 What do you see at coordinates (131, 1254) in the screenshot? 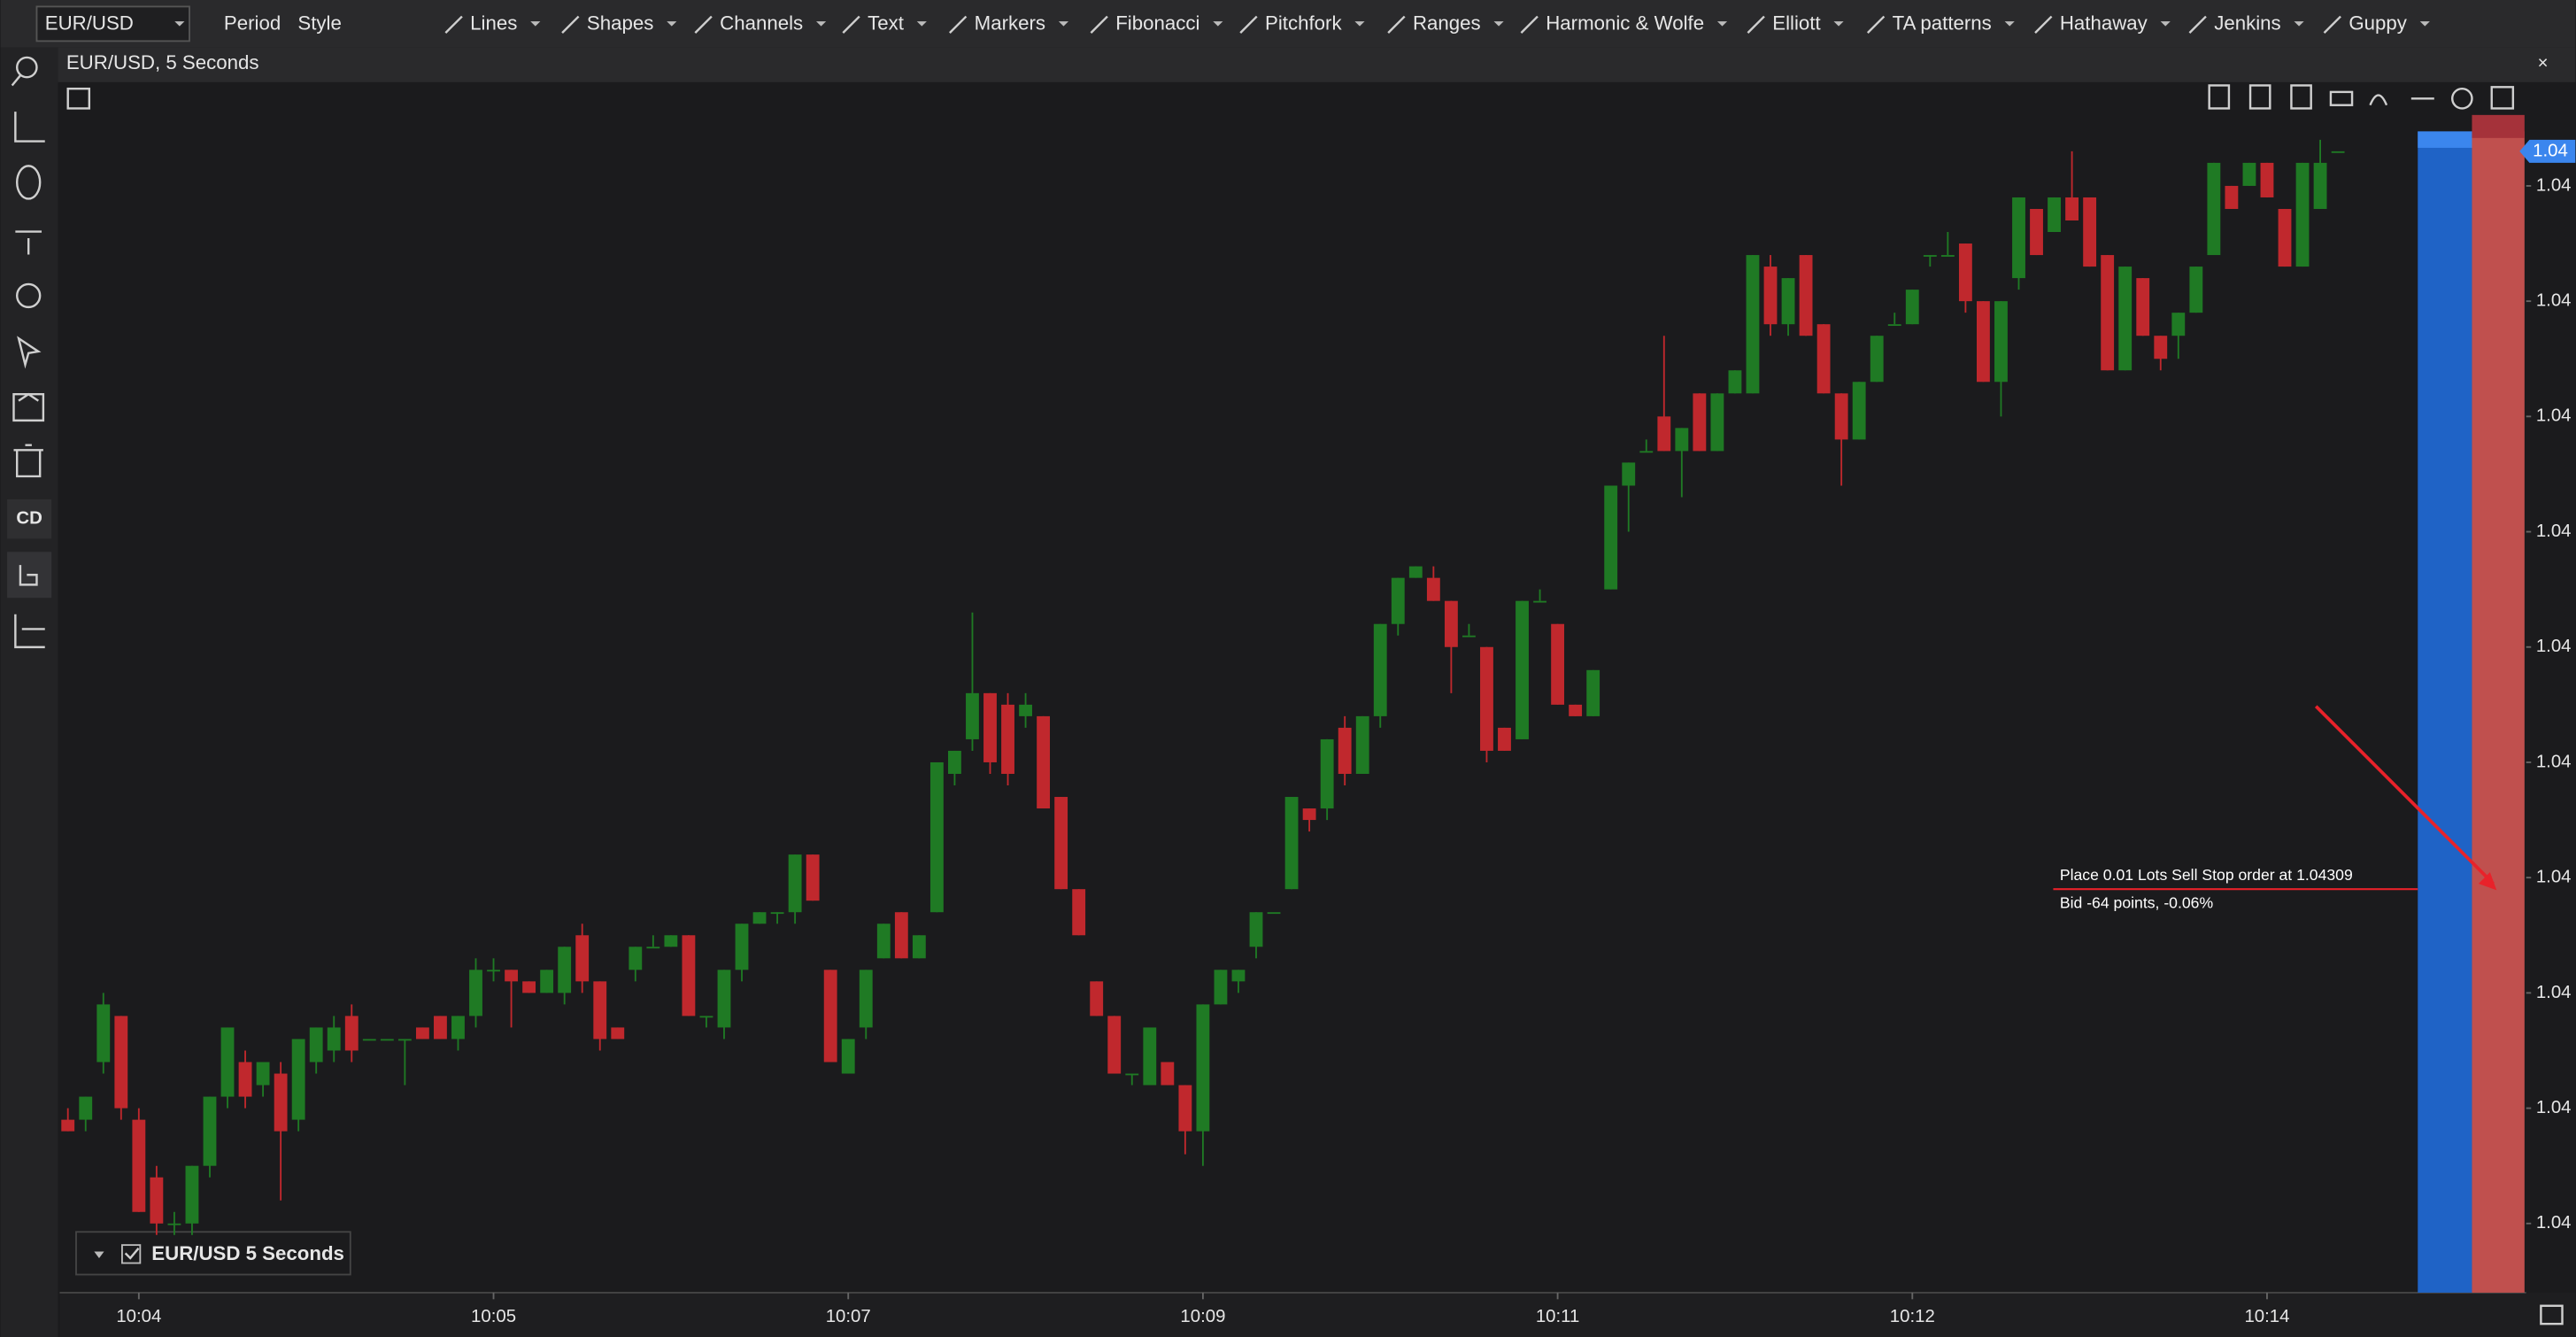
I see `legend-checkbox` at bounding box center [131, 1254].